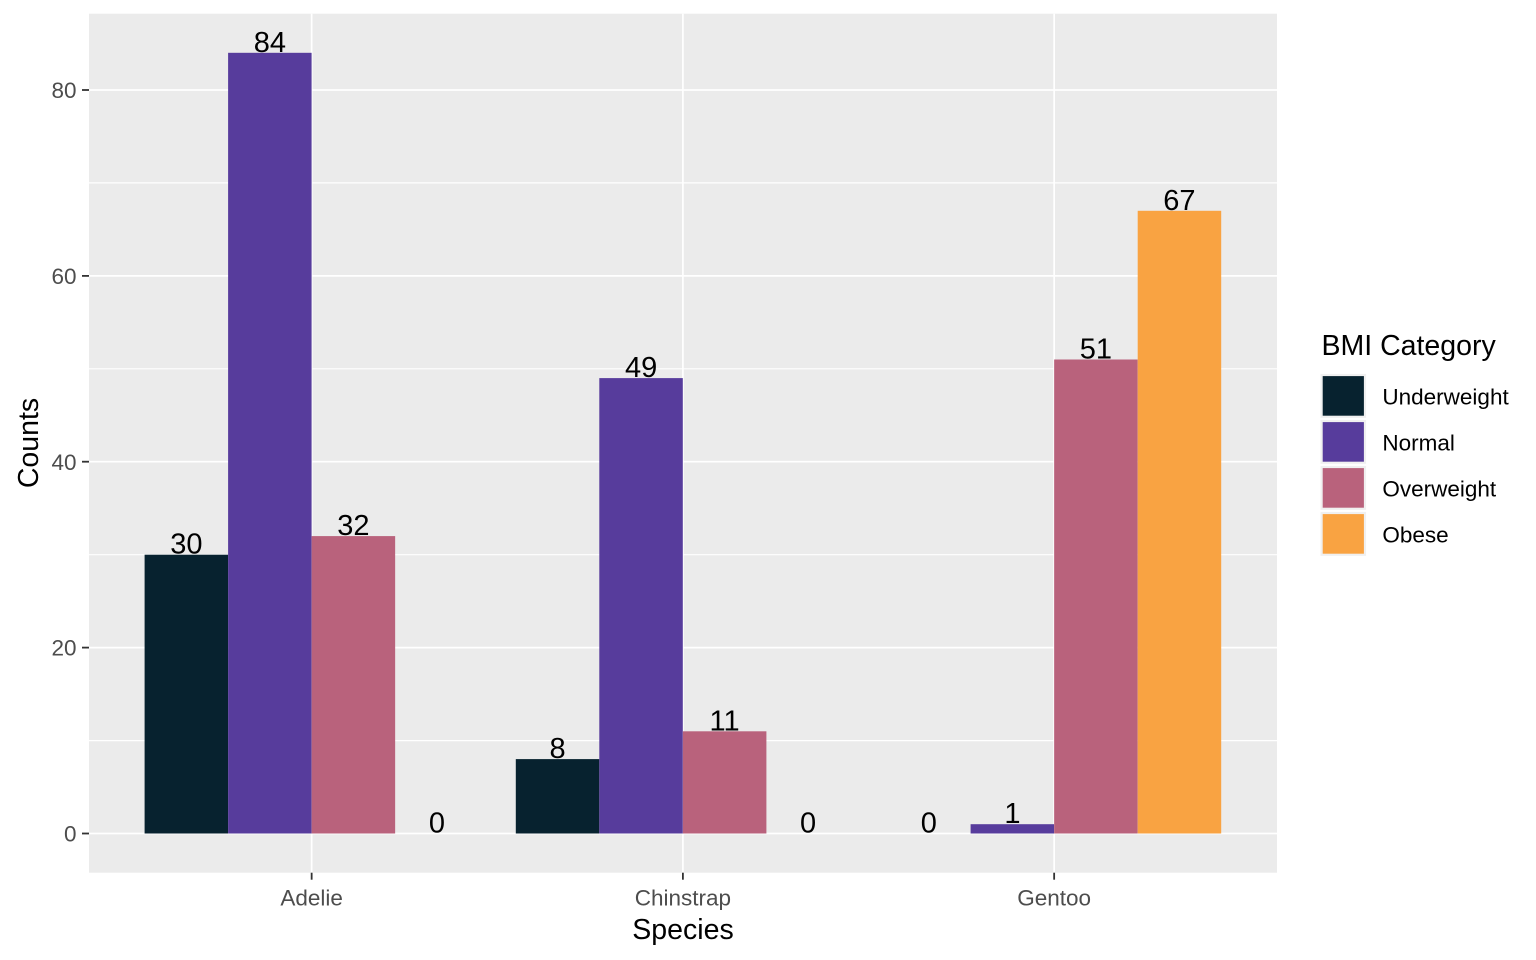  I want to click on svg-text: 60, so click(63, 276).